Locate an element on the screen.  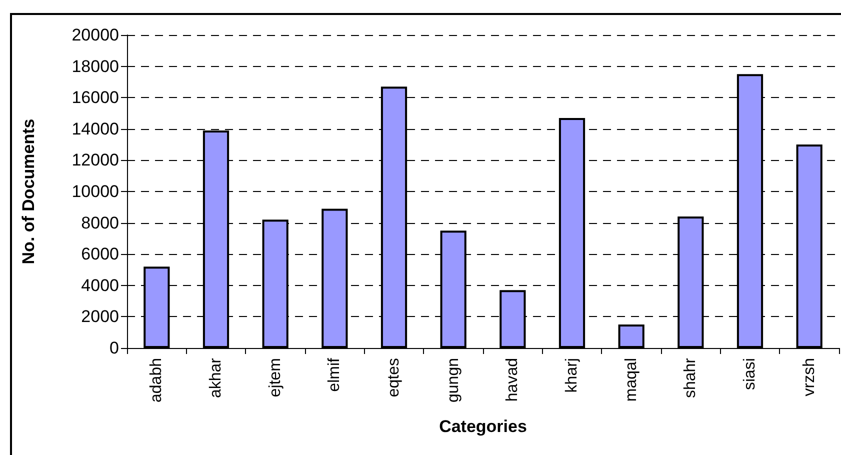
x-tick-label: gungn is located at coordinates (453, 380).